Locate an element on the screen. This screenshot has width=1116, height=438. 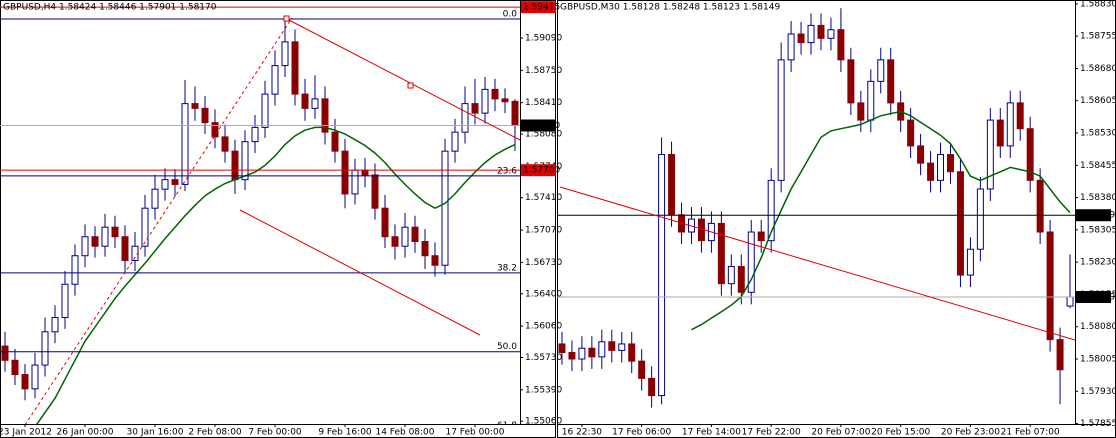
y-tick-label: 1.56400 is located at coordinates (543, 294).